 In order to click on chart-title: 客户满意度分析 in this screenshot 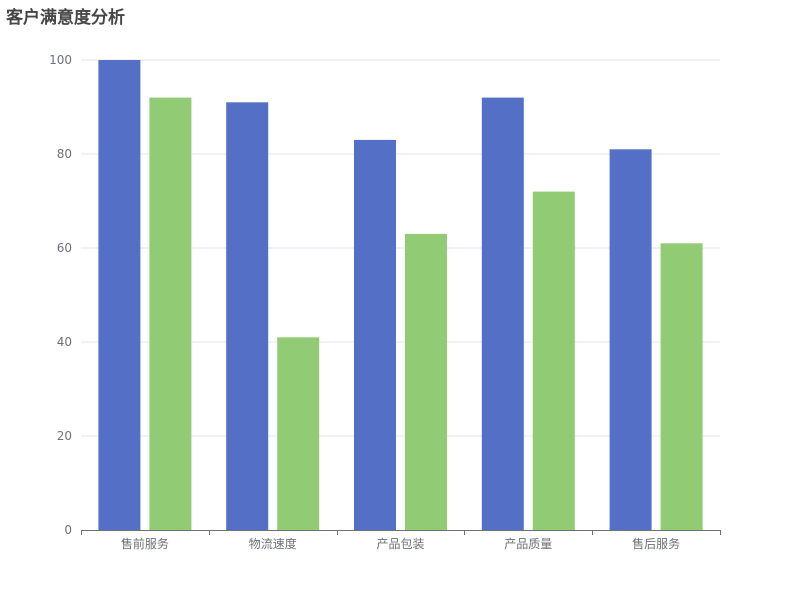, I will do `click(65, 18)`.